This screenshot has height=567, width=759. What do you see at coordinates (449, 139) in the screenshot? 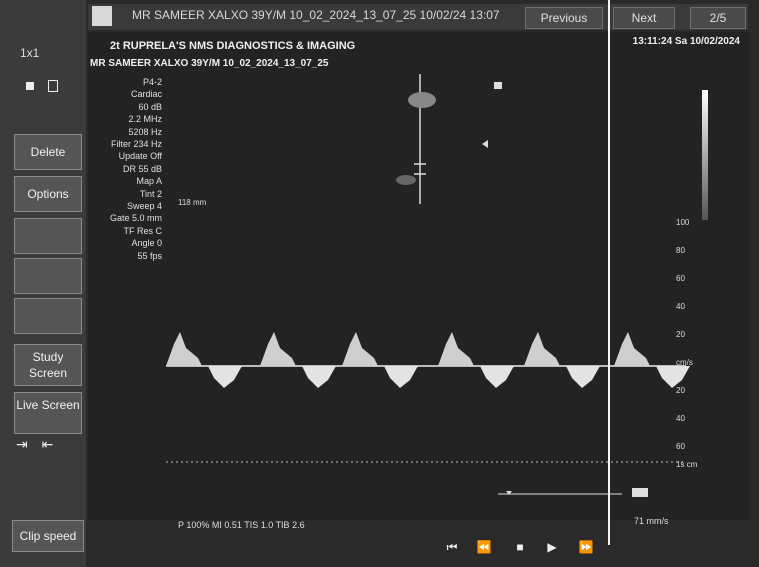
I see `sector-image` at bounding box center [449, 139].